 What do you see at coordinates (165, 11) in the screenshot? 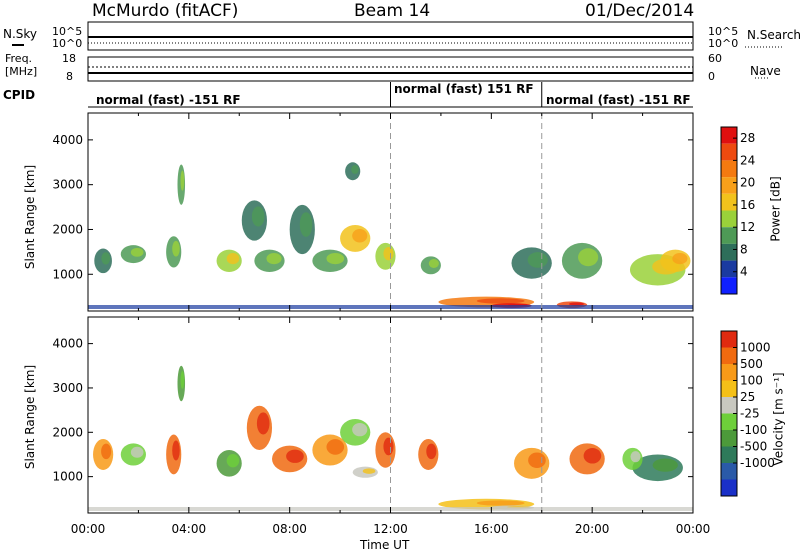
I see `station-title: McMurdo (fitACF)` at bounding box center [165, 11].